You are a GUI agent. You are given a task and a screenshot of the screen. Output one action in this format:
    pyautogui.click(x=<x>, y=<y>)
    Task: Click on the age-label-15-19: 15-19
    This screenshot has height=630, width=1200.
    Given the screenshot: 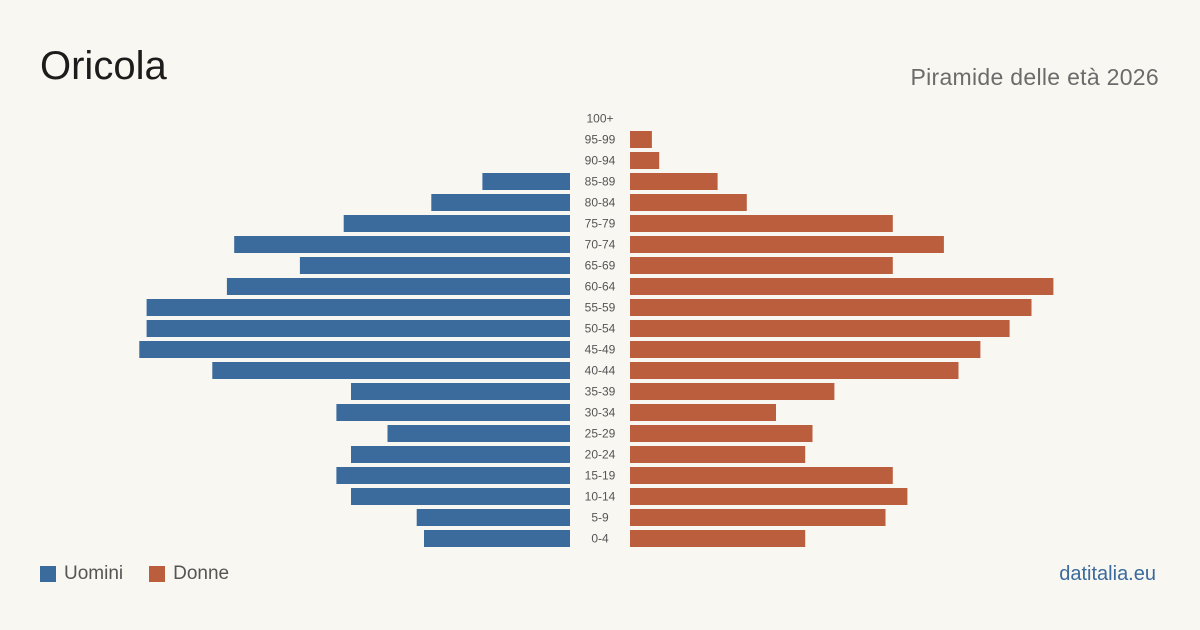 What is the action you would take?
    pyautogui.click(x=600, y=476)
    